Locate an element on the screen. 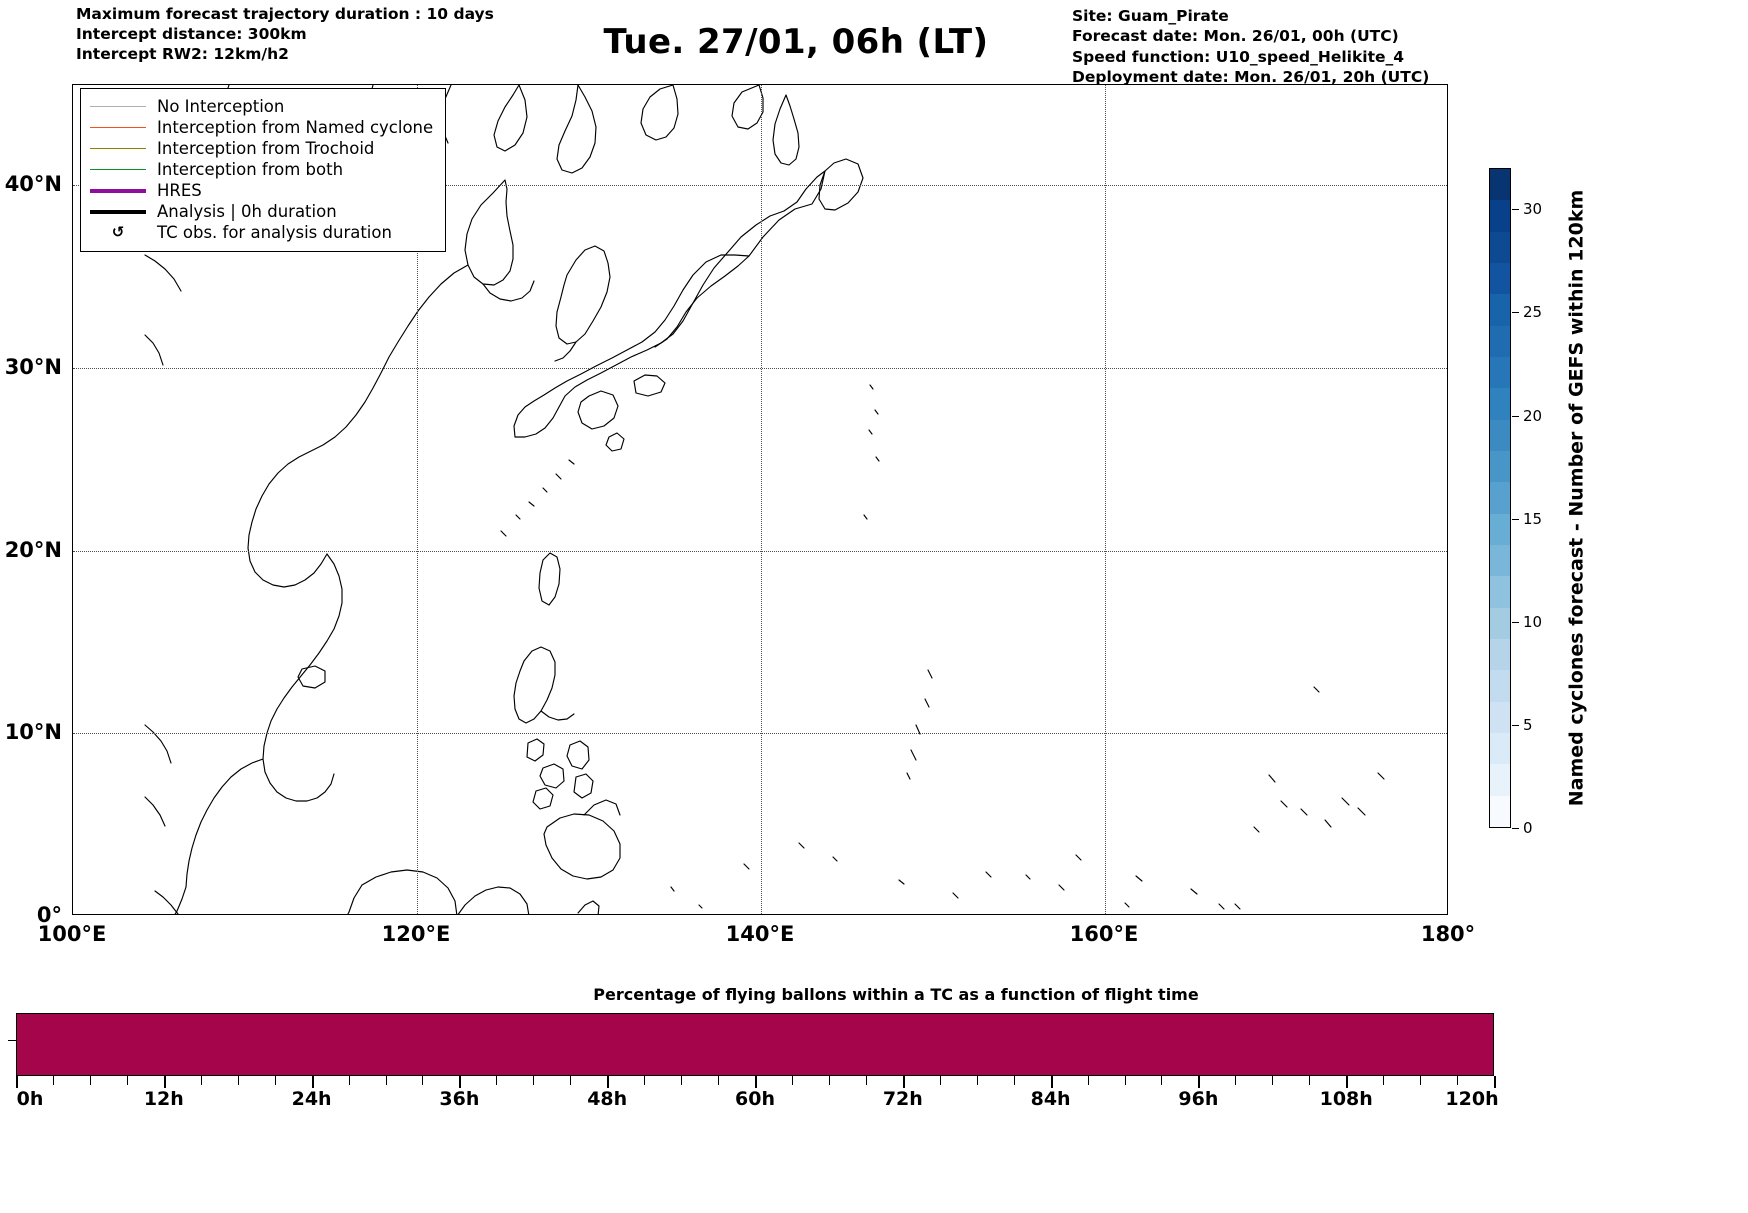 The width and height of the screenshot is (1748, 1213). pct-tick-label: 36h is located at coordinates (459, 1099).